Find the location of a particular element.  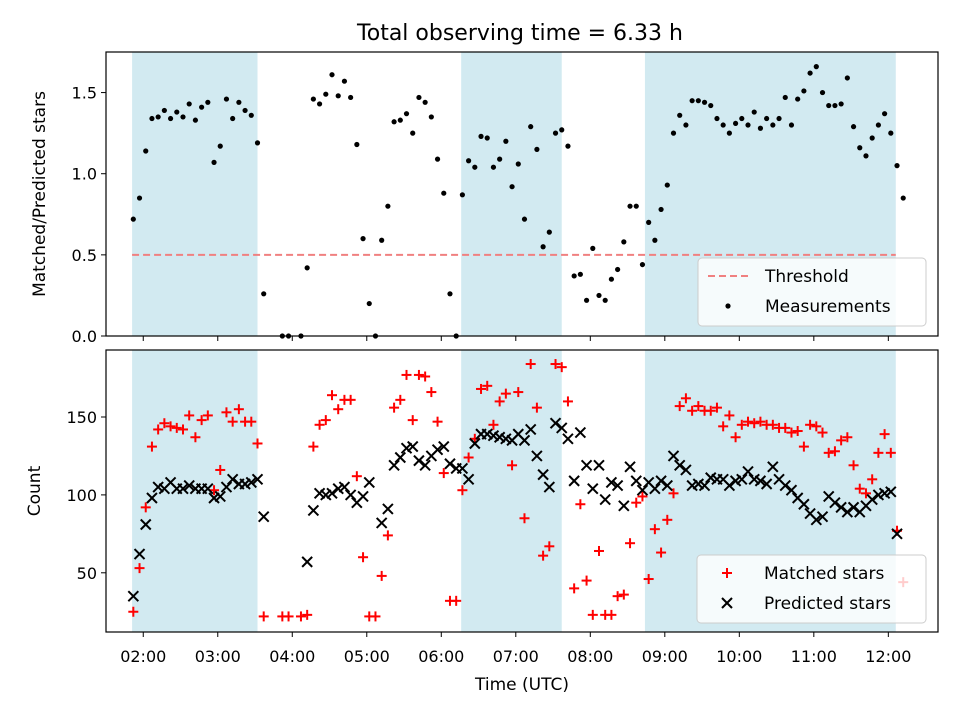

top-y-ticks: 0.0 0.5 1.0 1.5 is located at coordinates (89, 215).